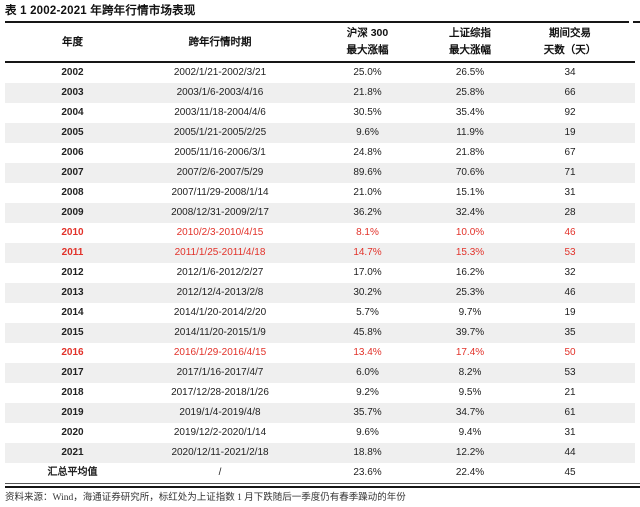  What do you see at coordinates (570, 152) in the screenshot?
I see `trading-days-cell: 67` at bounding box center [570, 152].